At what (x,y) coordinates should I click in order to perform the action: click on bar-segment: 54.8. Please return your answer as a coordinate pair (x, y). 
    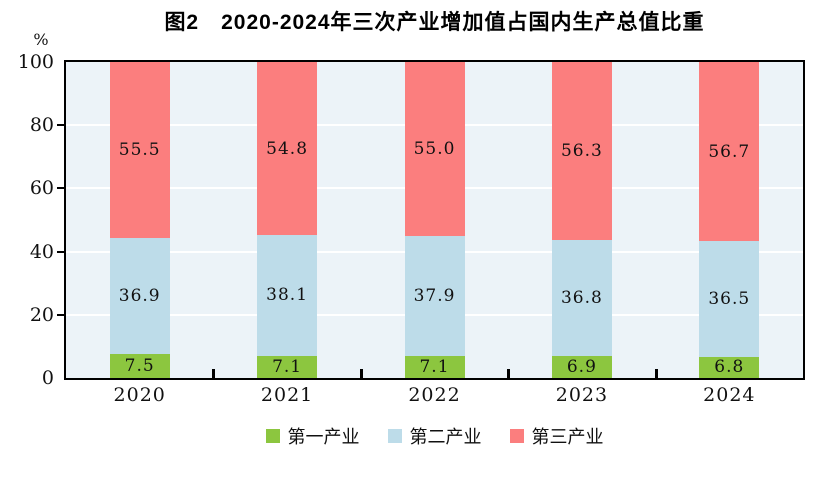
    Looking at the image, I should click on (287, 149).